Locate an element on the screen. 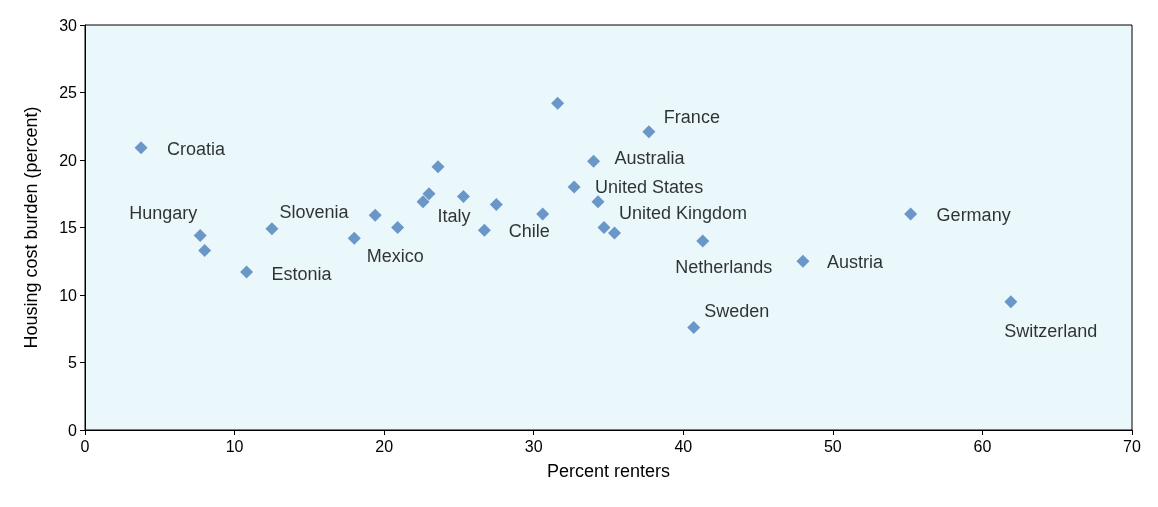 The width and height of the screenshot is (1158, 507). annotation: Slovenia is located at coordinates (314, 211).